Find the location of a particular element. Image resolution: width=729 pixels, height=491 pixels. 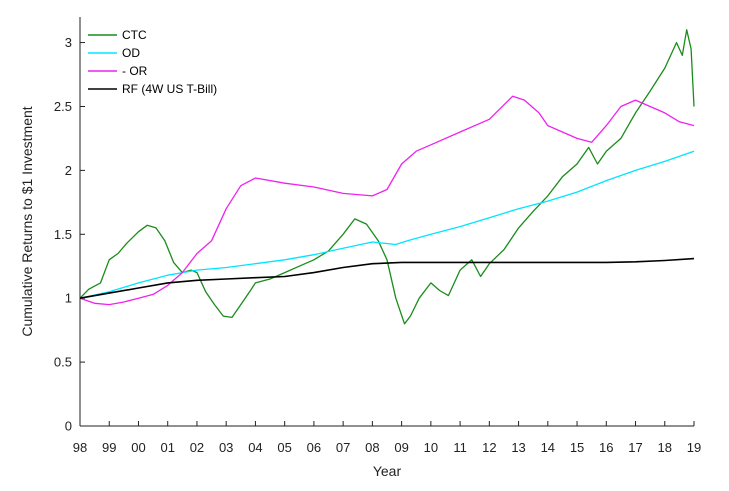

x-tick-label: 09 is located at coordinates (401, 447).